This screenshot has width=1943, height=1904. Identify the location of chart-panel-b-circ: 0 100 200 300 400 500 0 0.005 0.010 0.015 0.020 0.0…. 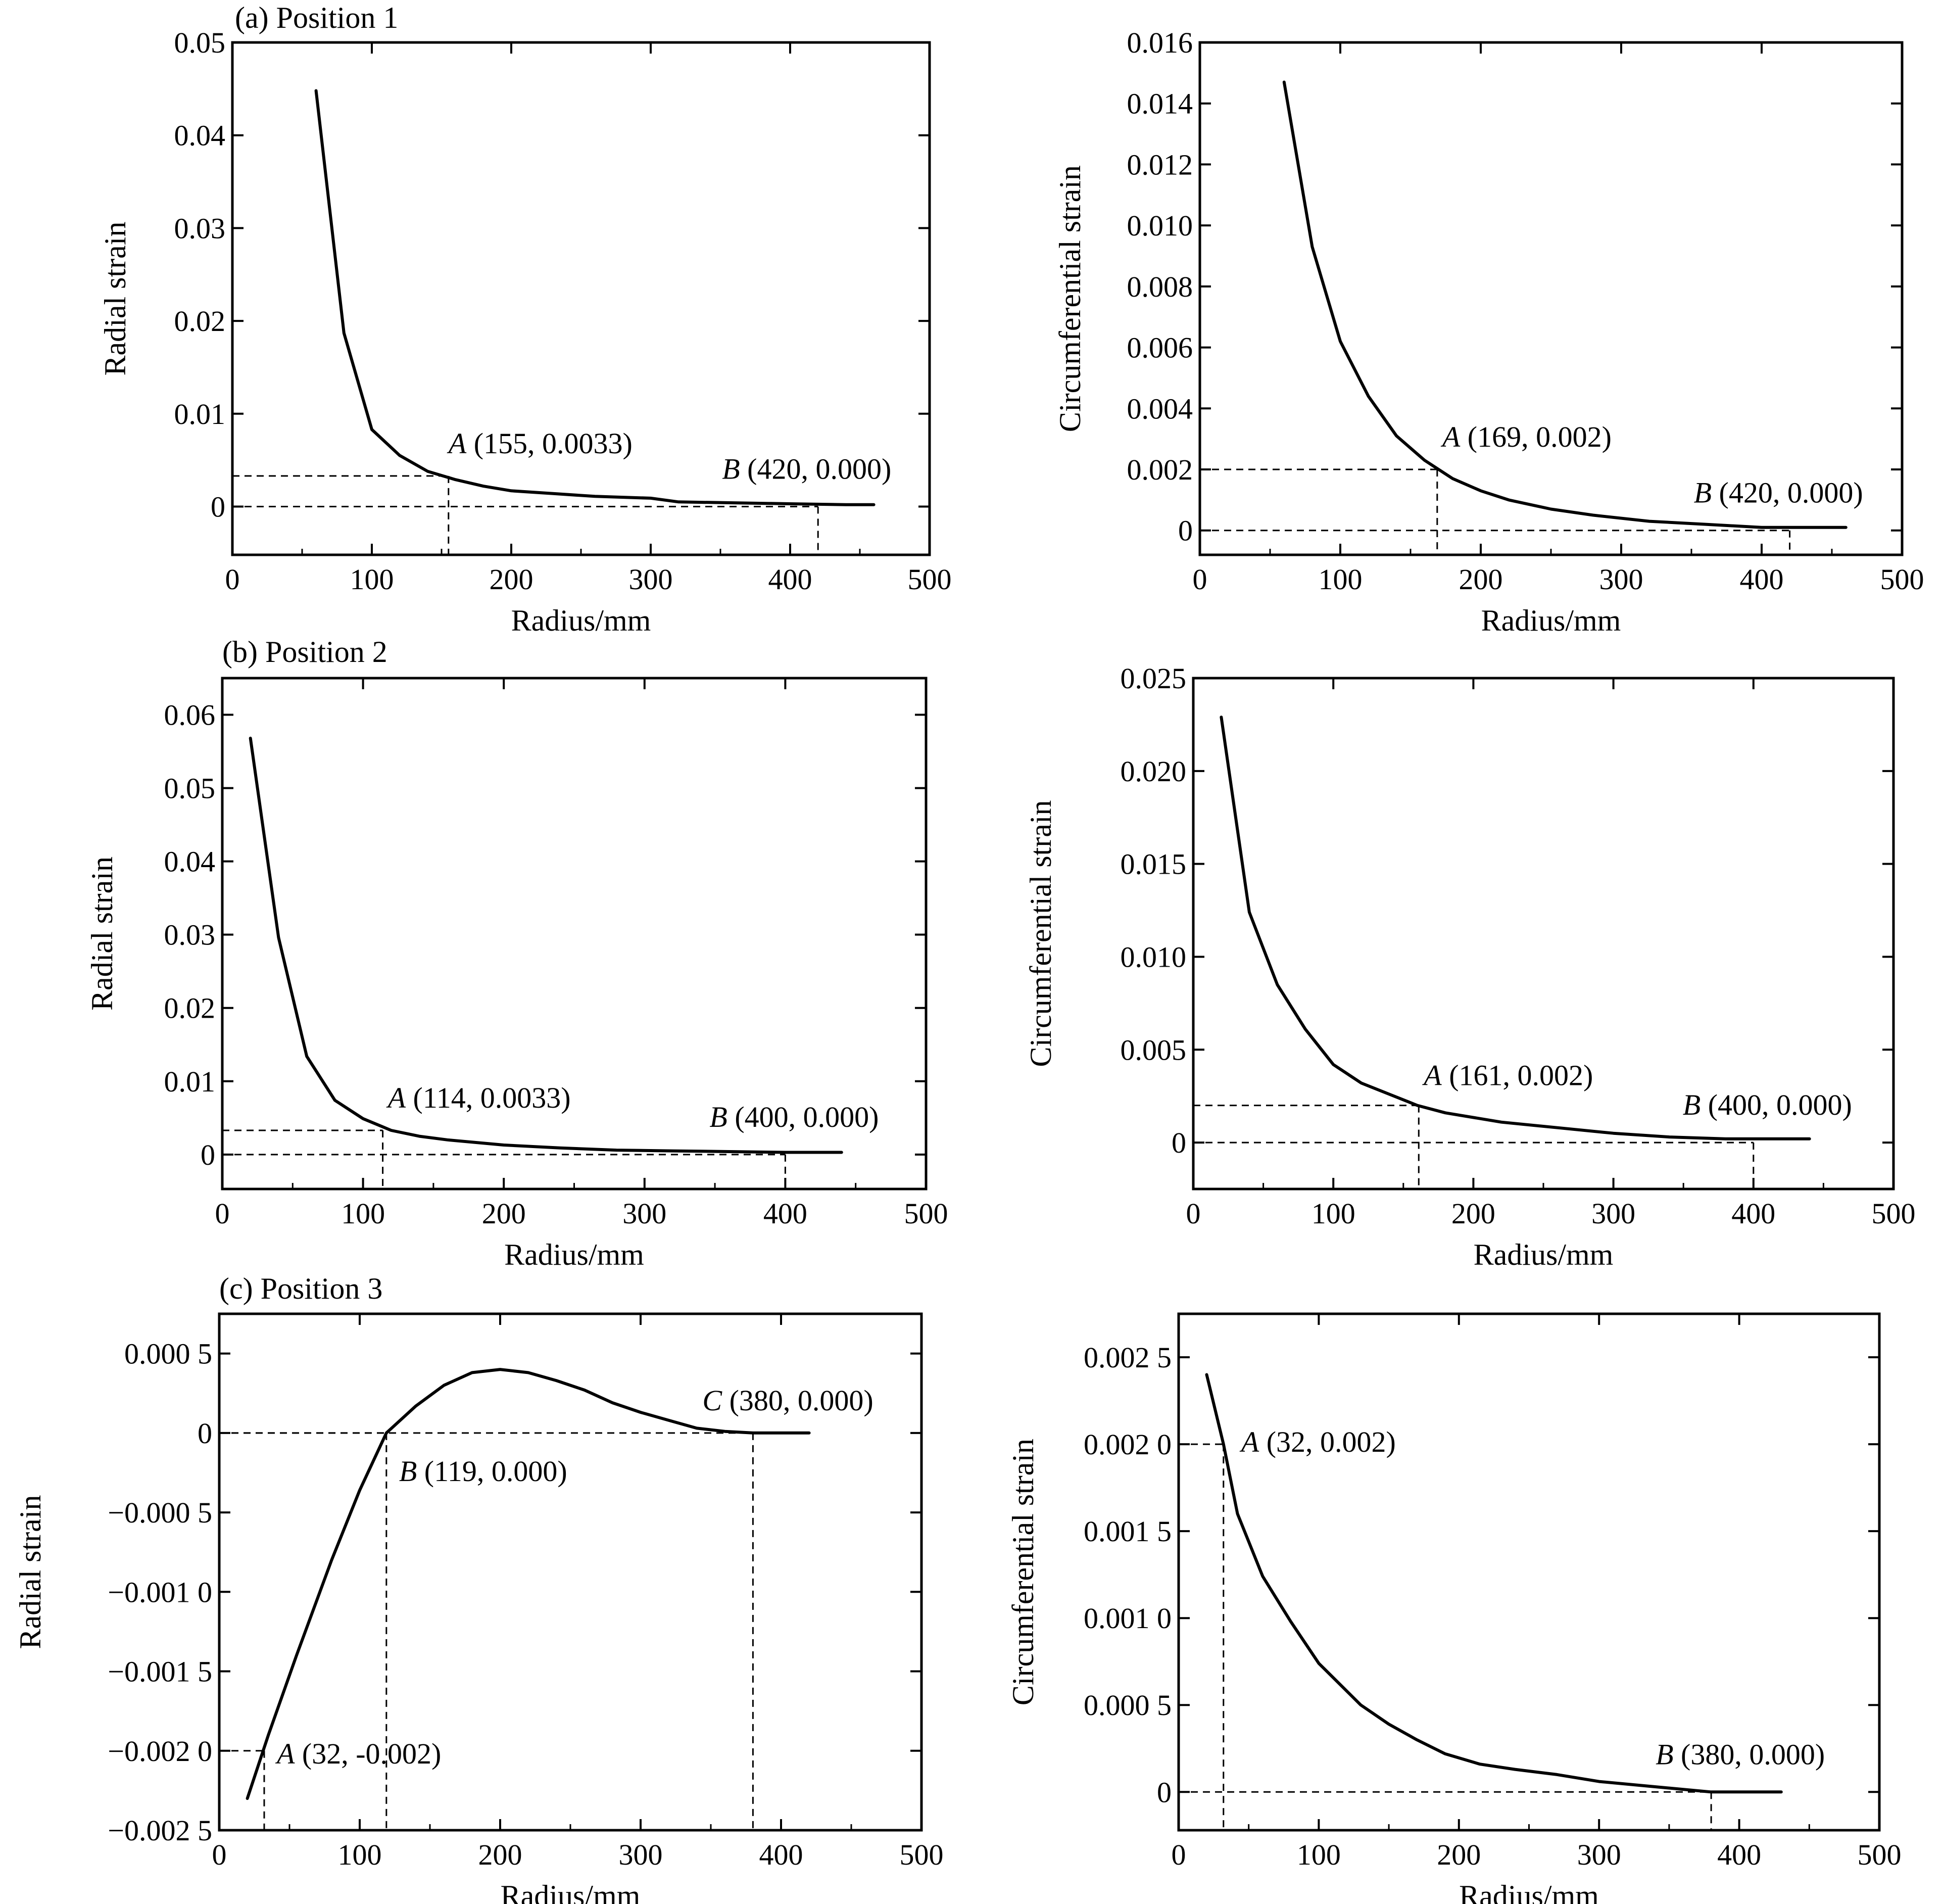
(1470, 967).